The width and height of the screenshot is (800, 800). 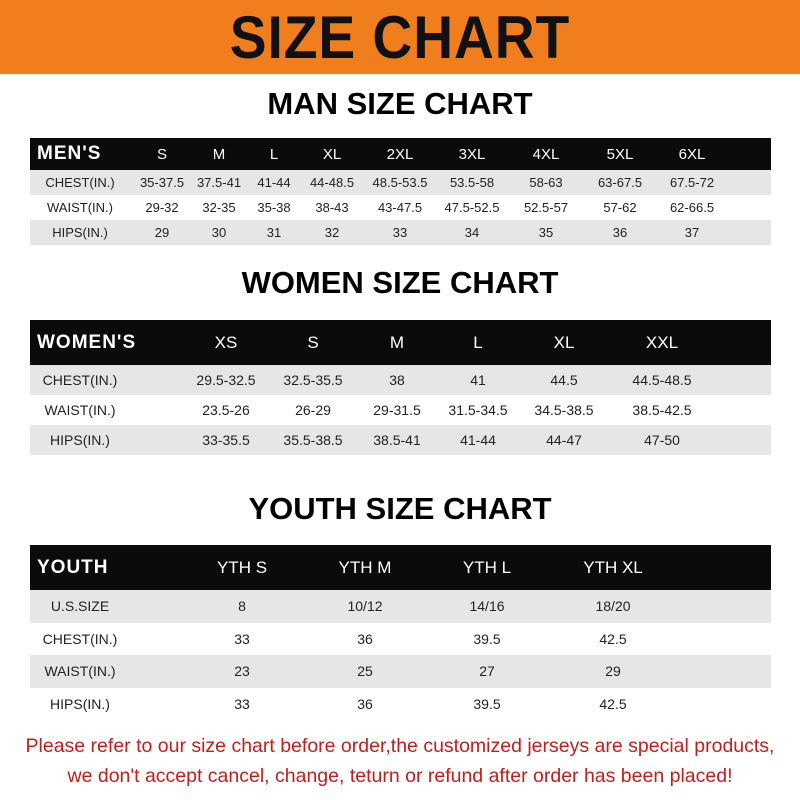 I want to click on table-cell: 32-35, so click(x=219, y=207).